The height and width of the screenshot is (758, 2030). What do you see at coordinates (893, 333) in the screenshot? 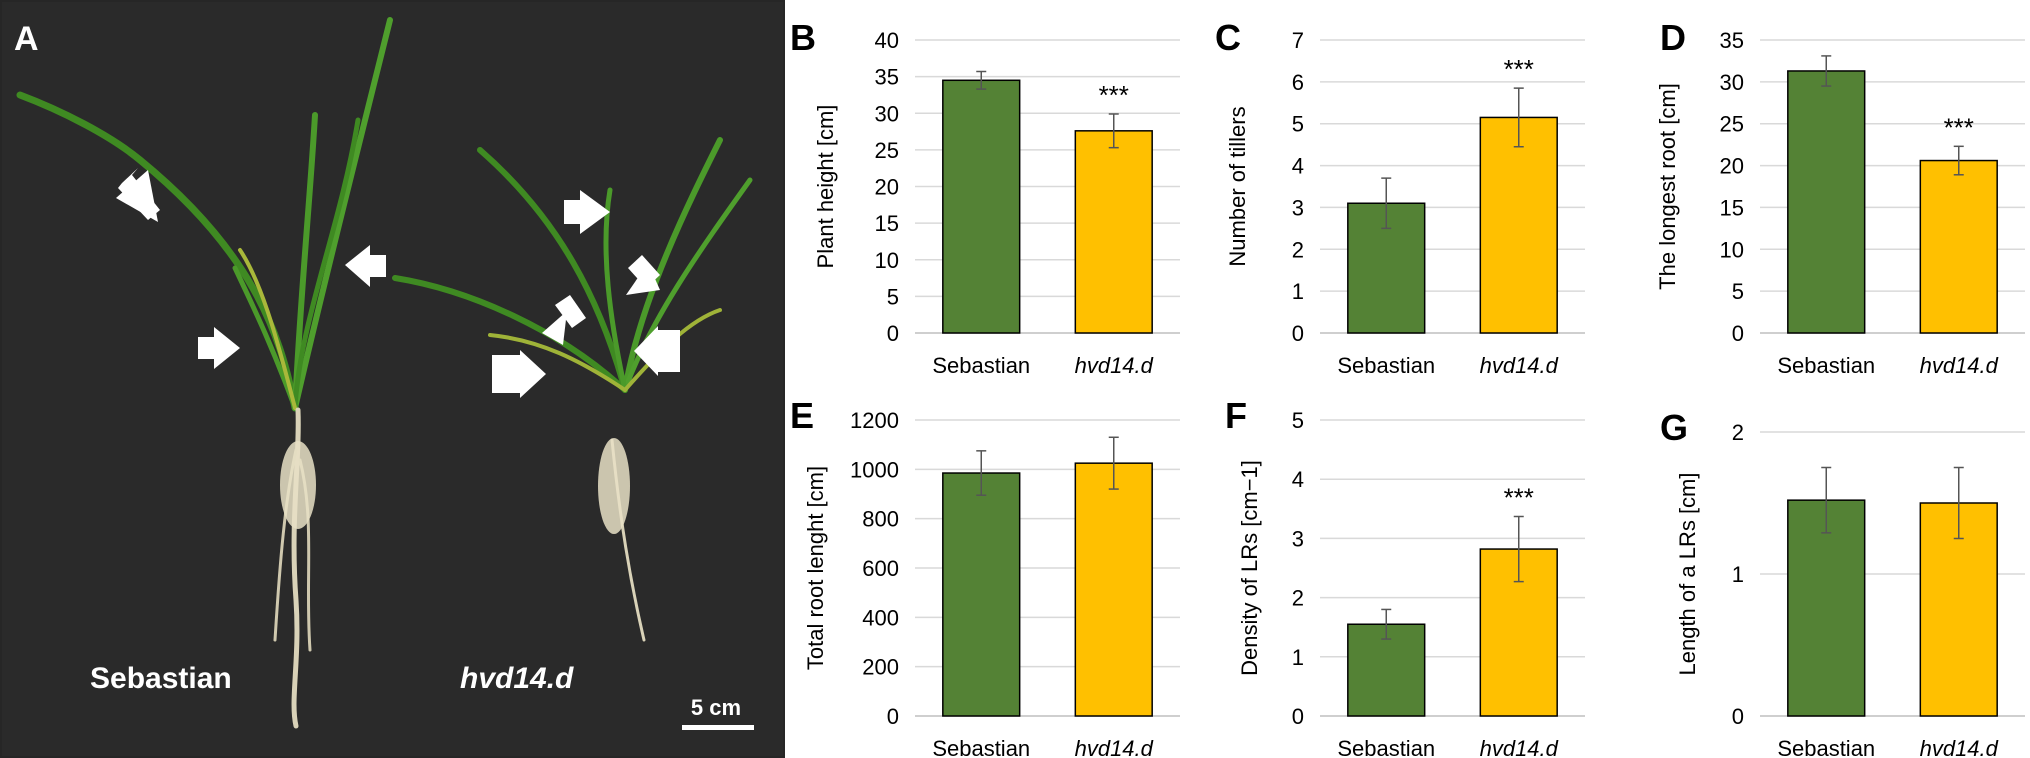
I see `y-tick-label-b: 0` at bounding box center [893, 333].